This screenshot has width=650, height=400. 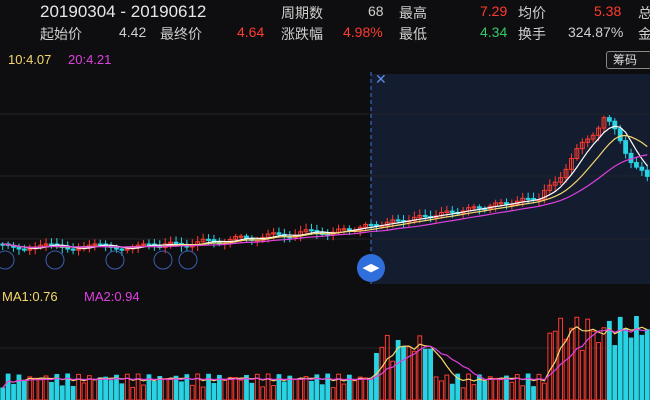 I want to click on total-label: 总, so click(x=644, y=13).